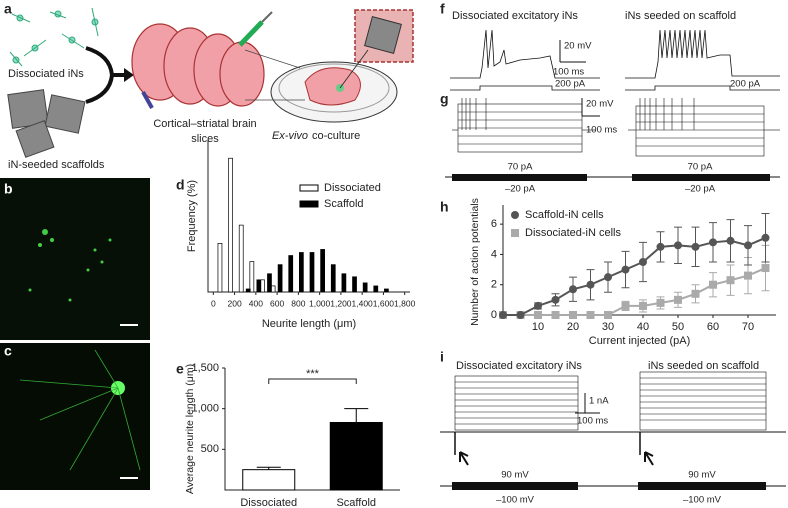 This screenshot has width=788, height=508. I want to click on x-tick-label: Dissociated, so click(268, 502).